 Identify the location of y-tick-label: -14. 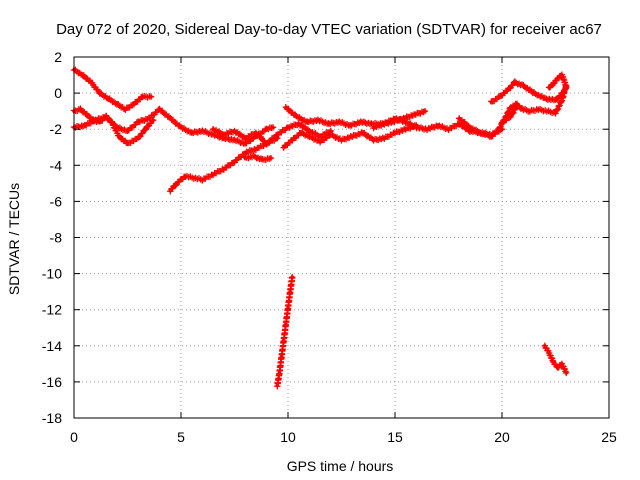
(52, 346).